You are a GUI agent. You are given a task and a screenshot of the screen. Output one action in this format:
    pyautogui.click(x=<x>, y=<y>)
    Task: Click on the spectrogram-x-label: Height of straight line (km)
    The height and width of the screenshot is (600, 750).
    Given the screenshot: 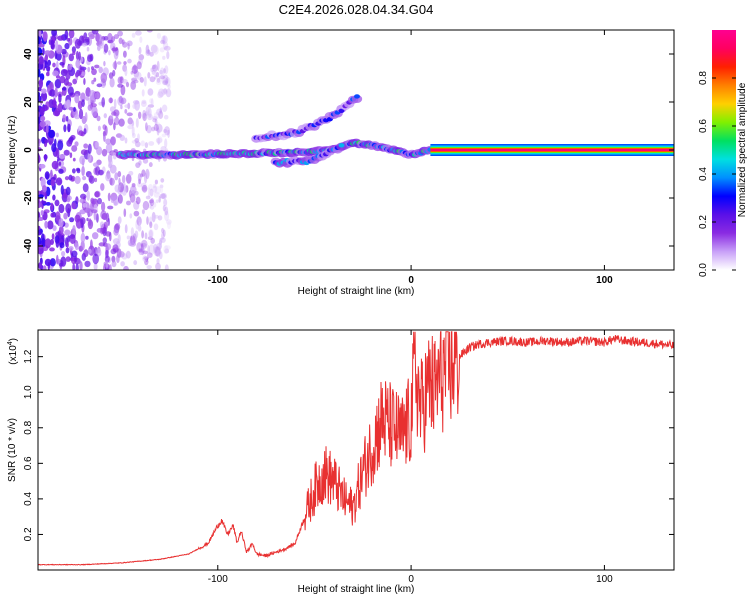 What is the action you would take?
    pyautogui.click(x=356, y=291)
    